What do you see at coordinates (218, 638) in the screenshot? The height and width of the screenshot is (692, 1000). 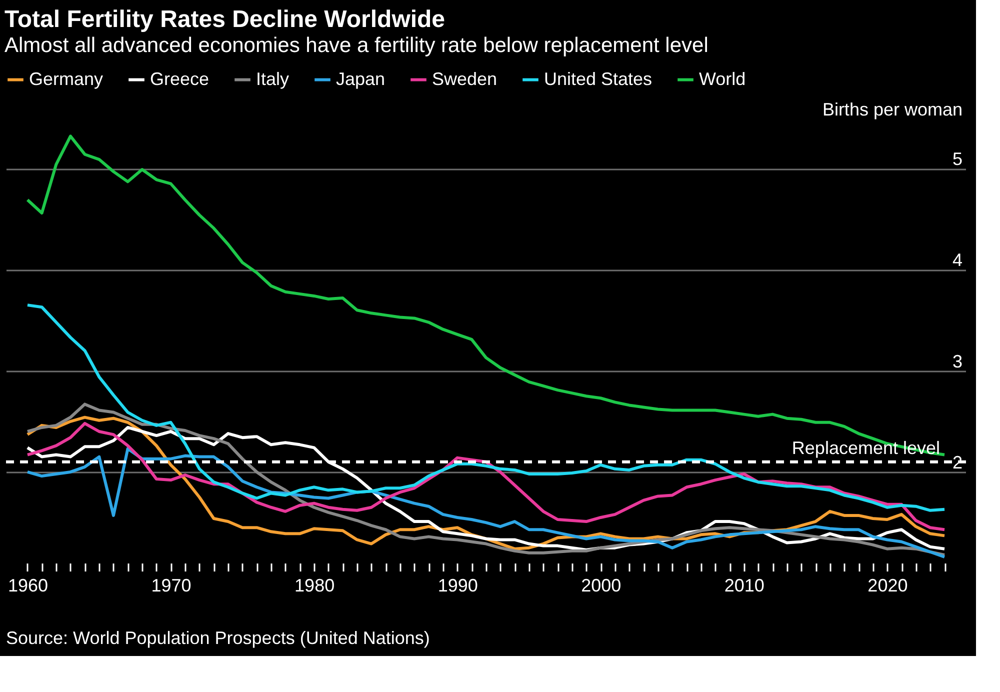 I see `source-note: Source: World Population Prospects (United Nations)` at bounding box center [218, 638].